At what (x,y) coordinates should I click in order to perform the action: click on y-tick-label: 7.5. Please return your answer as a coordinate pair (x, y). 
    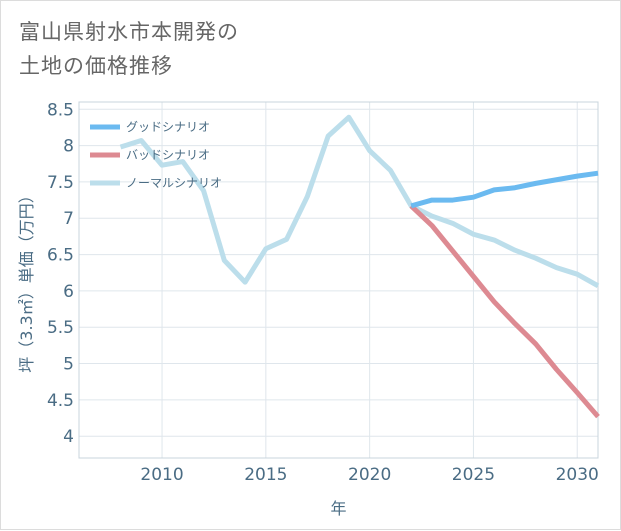
    Looking at the image, I should click on (60, 183).